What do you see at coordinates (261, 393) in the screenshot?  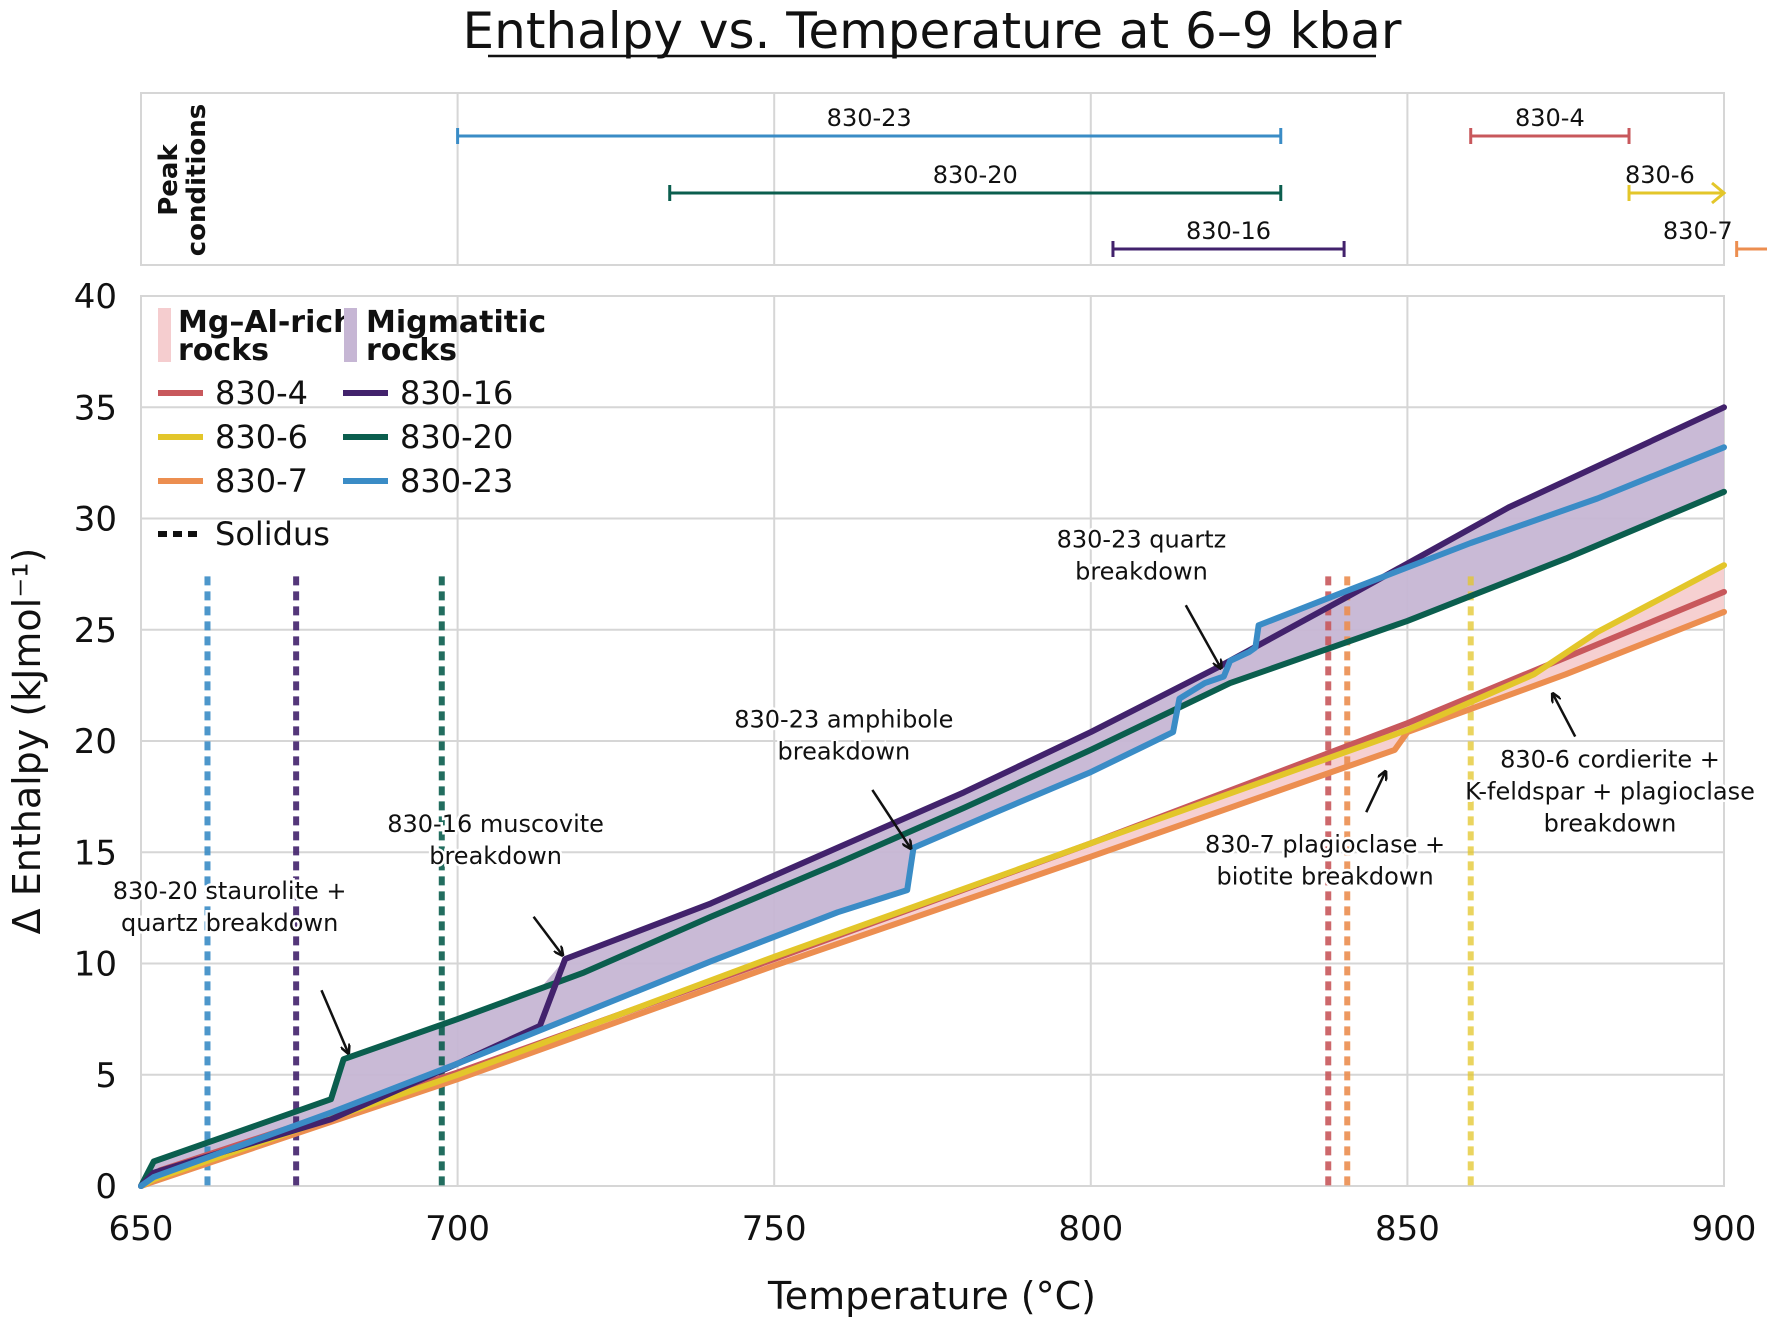 I see `legend-label-830-4: 830-4` at bounding box center [261, 393].